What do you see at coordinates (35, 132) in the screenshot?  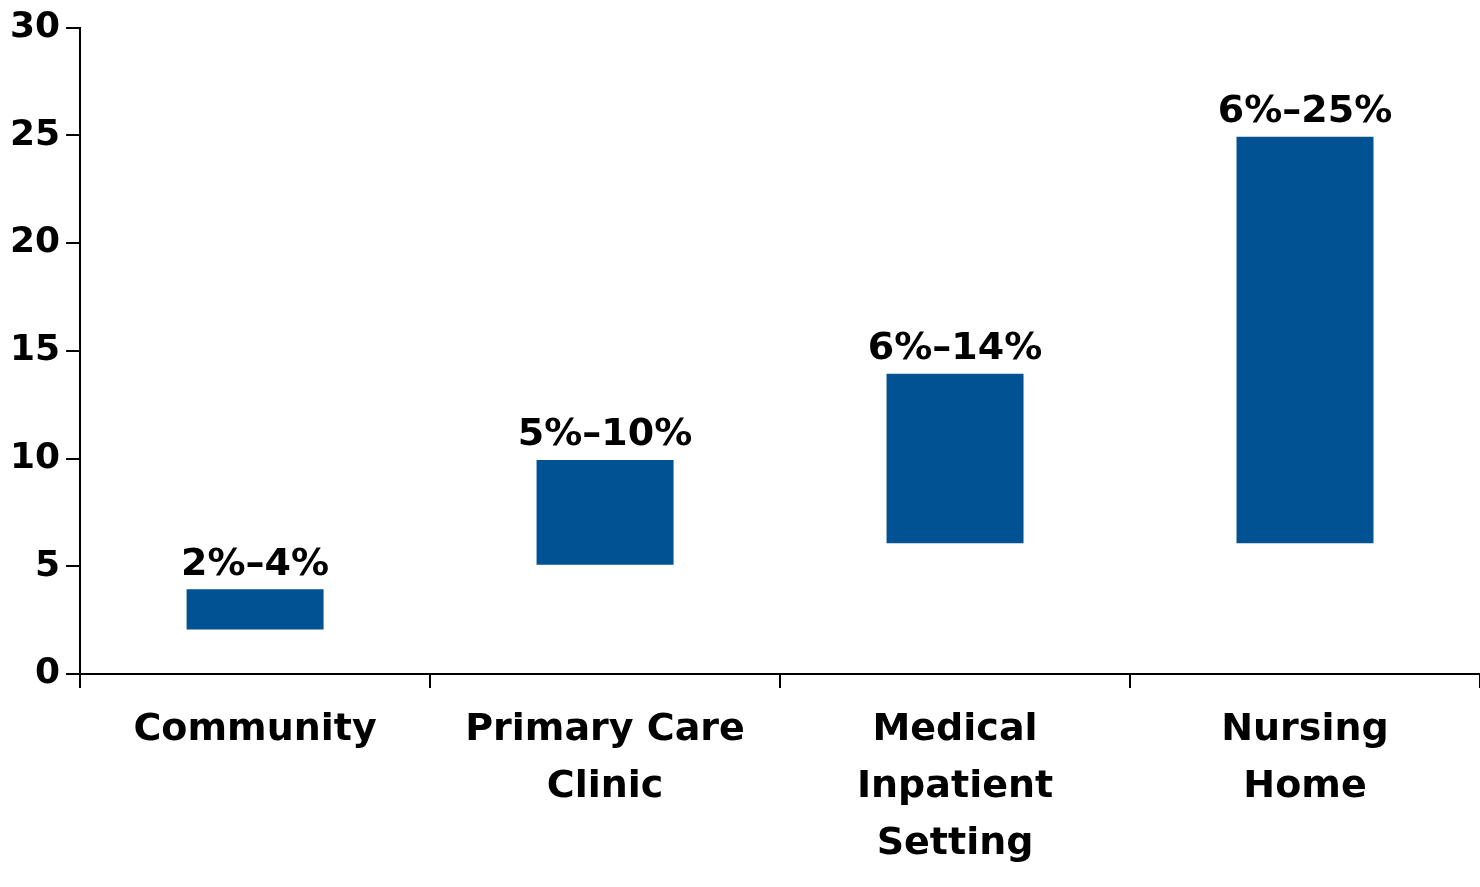 I see `y-tick-label: 25` at bounding box center [35, 132].